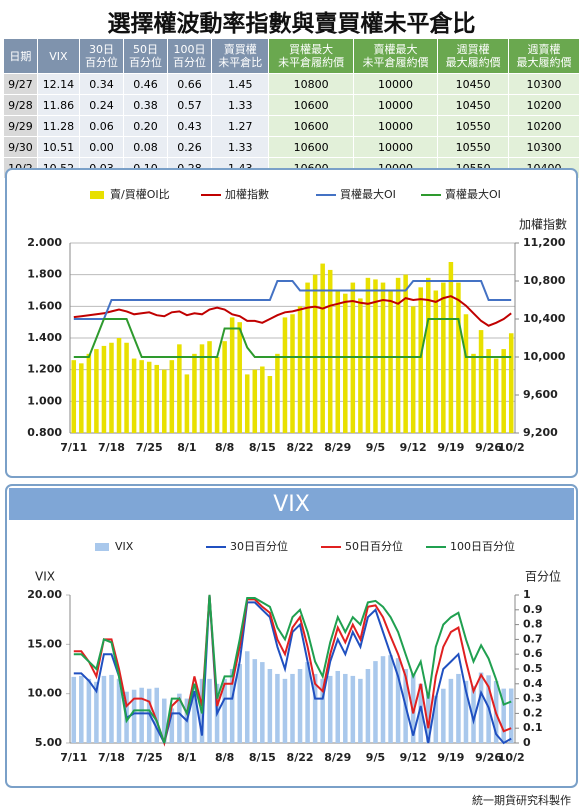  I want to click on chart-title: VIX, so click(291, 504).